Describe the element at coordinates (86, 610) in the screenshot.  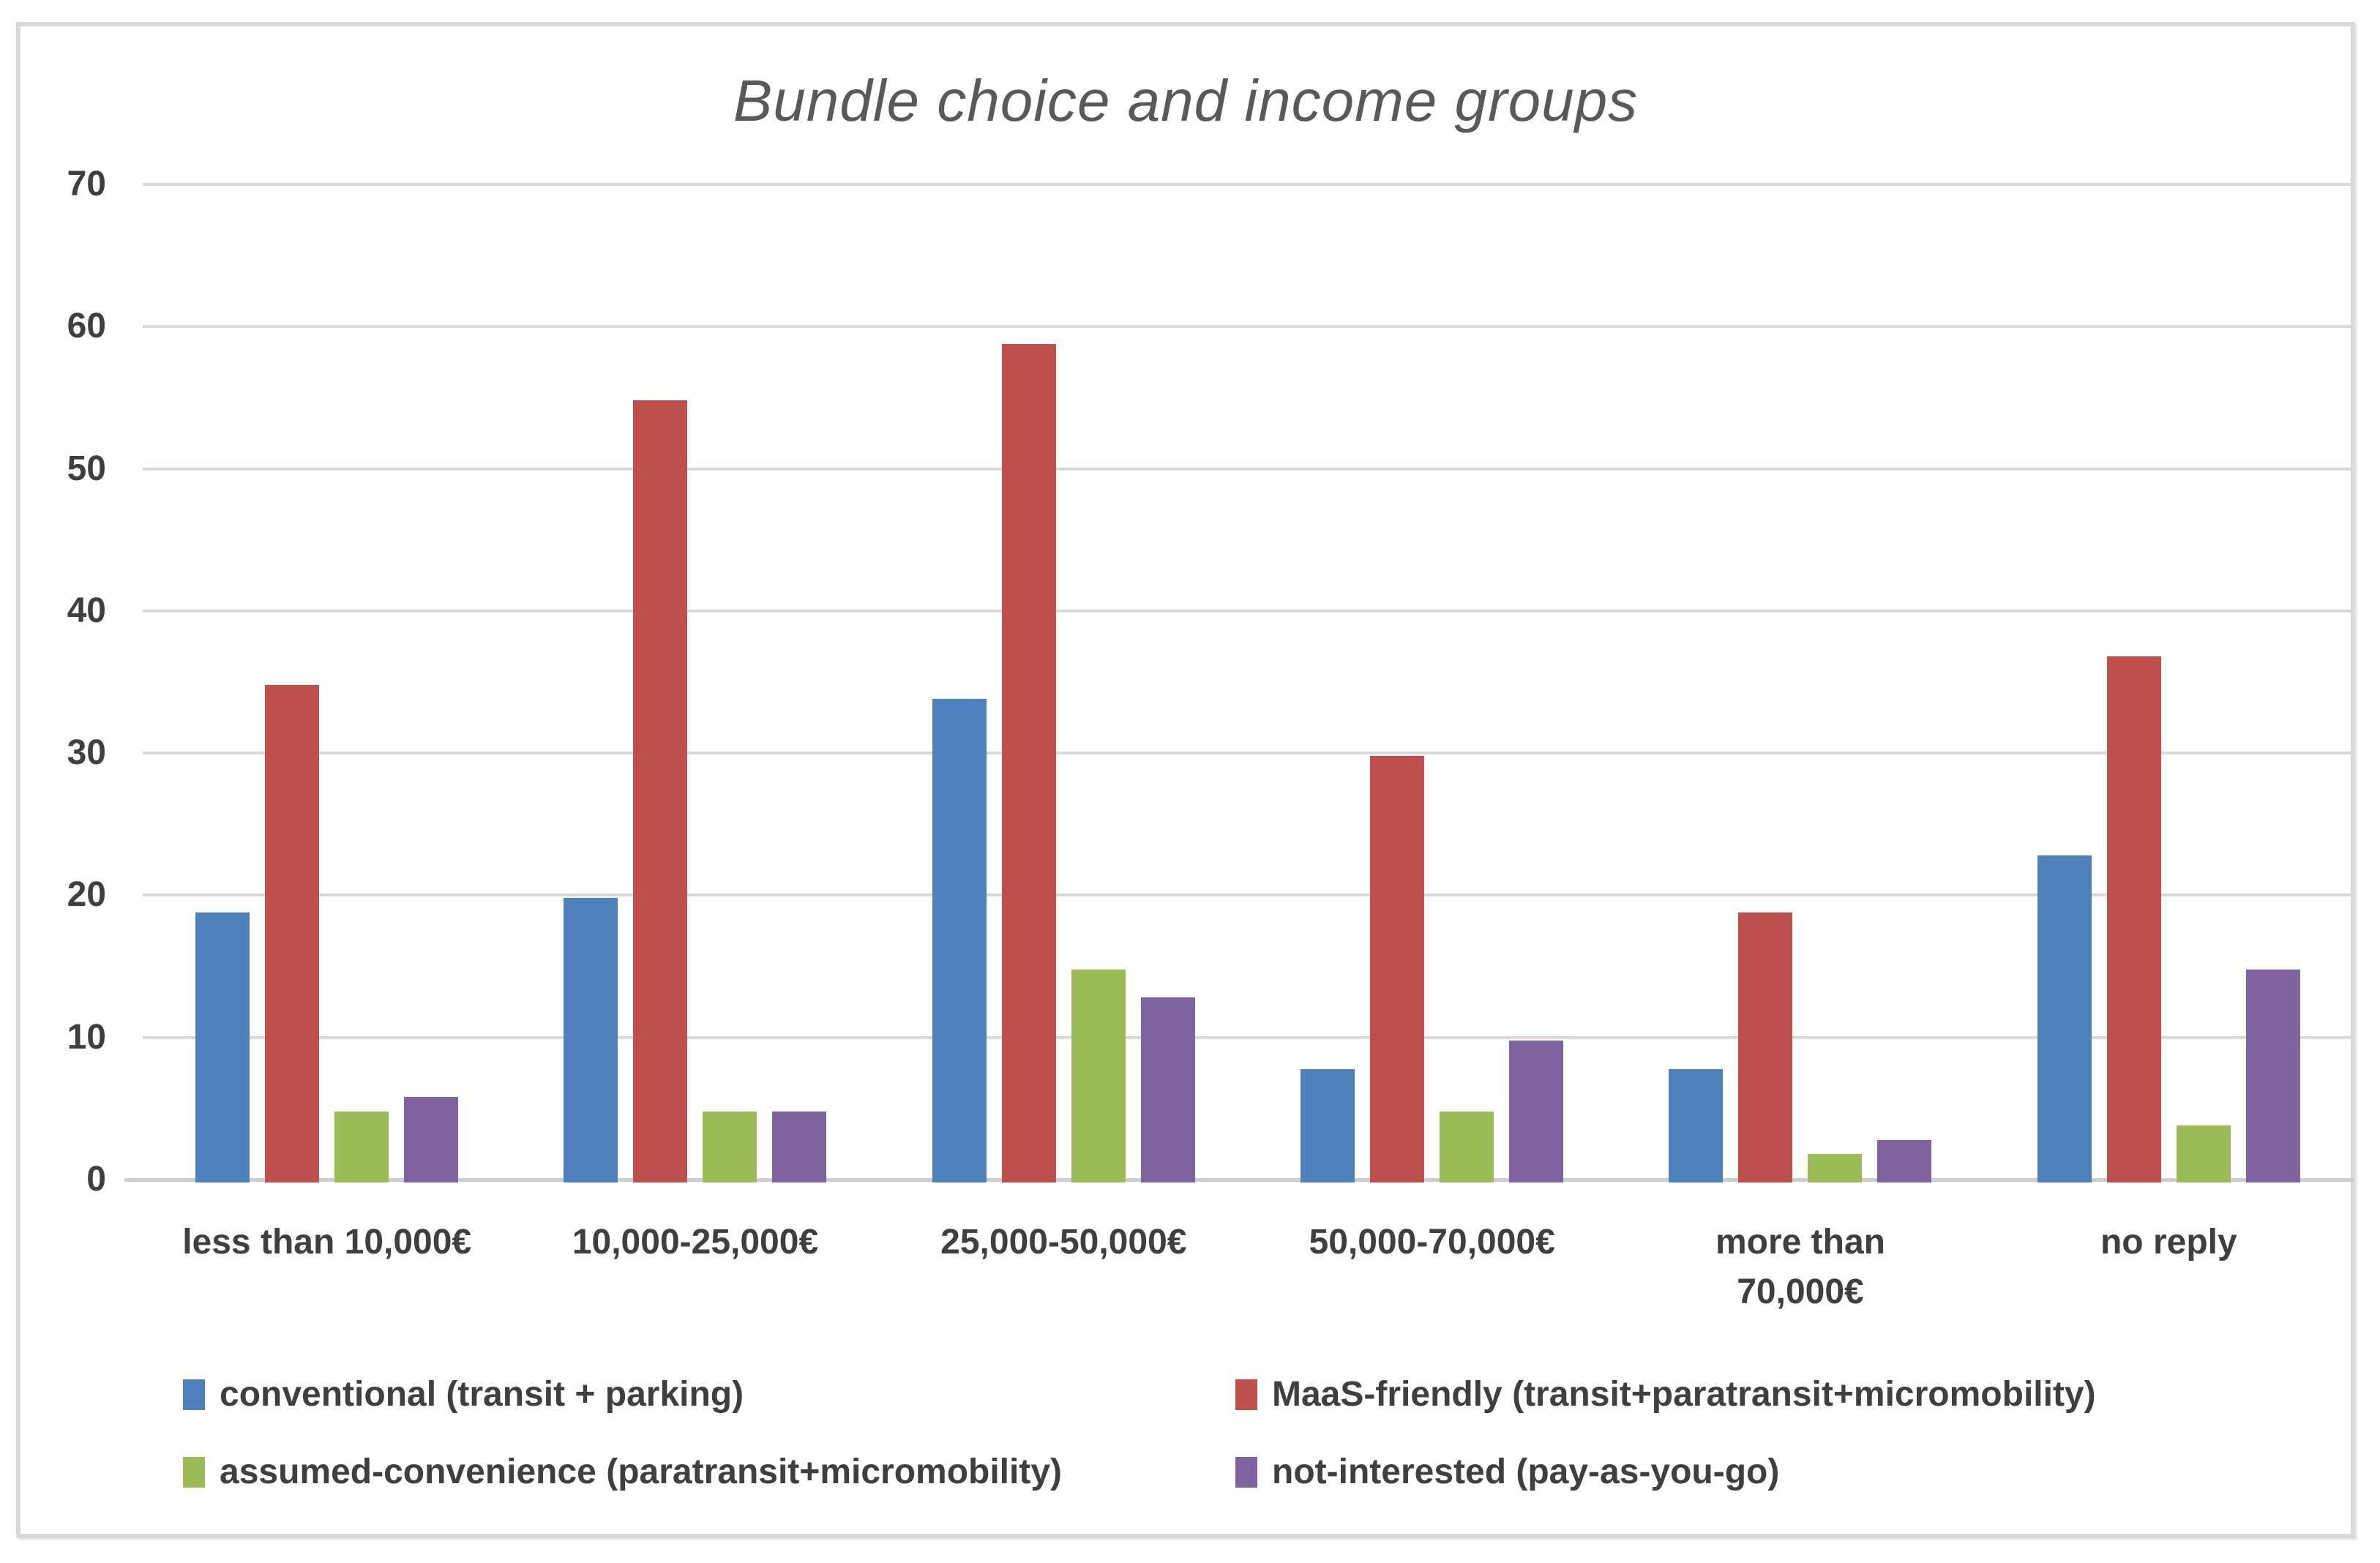
I see `y-axis-tick-label: 40` at that location.